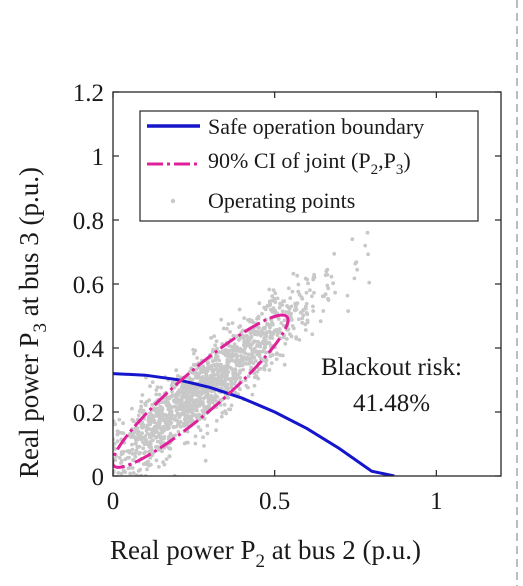 The width and height of the screenshot is (523, 586). I want to click on legend-label-boundary: Safe operation boundary, so click(316, 126).